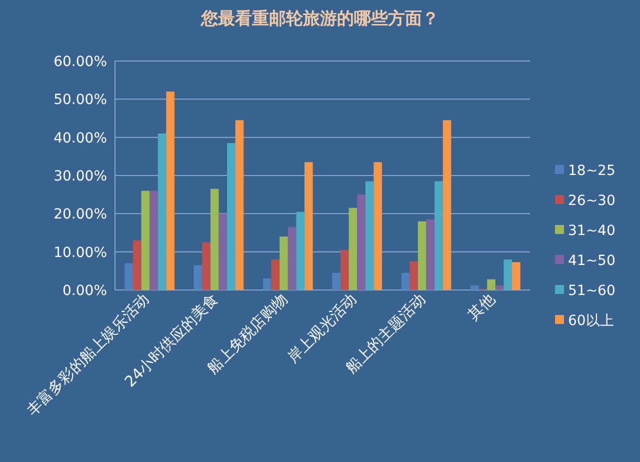  I want to click on legend-label: 60以上, so click(591, 321).